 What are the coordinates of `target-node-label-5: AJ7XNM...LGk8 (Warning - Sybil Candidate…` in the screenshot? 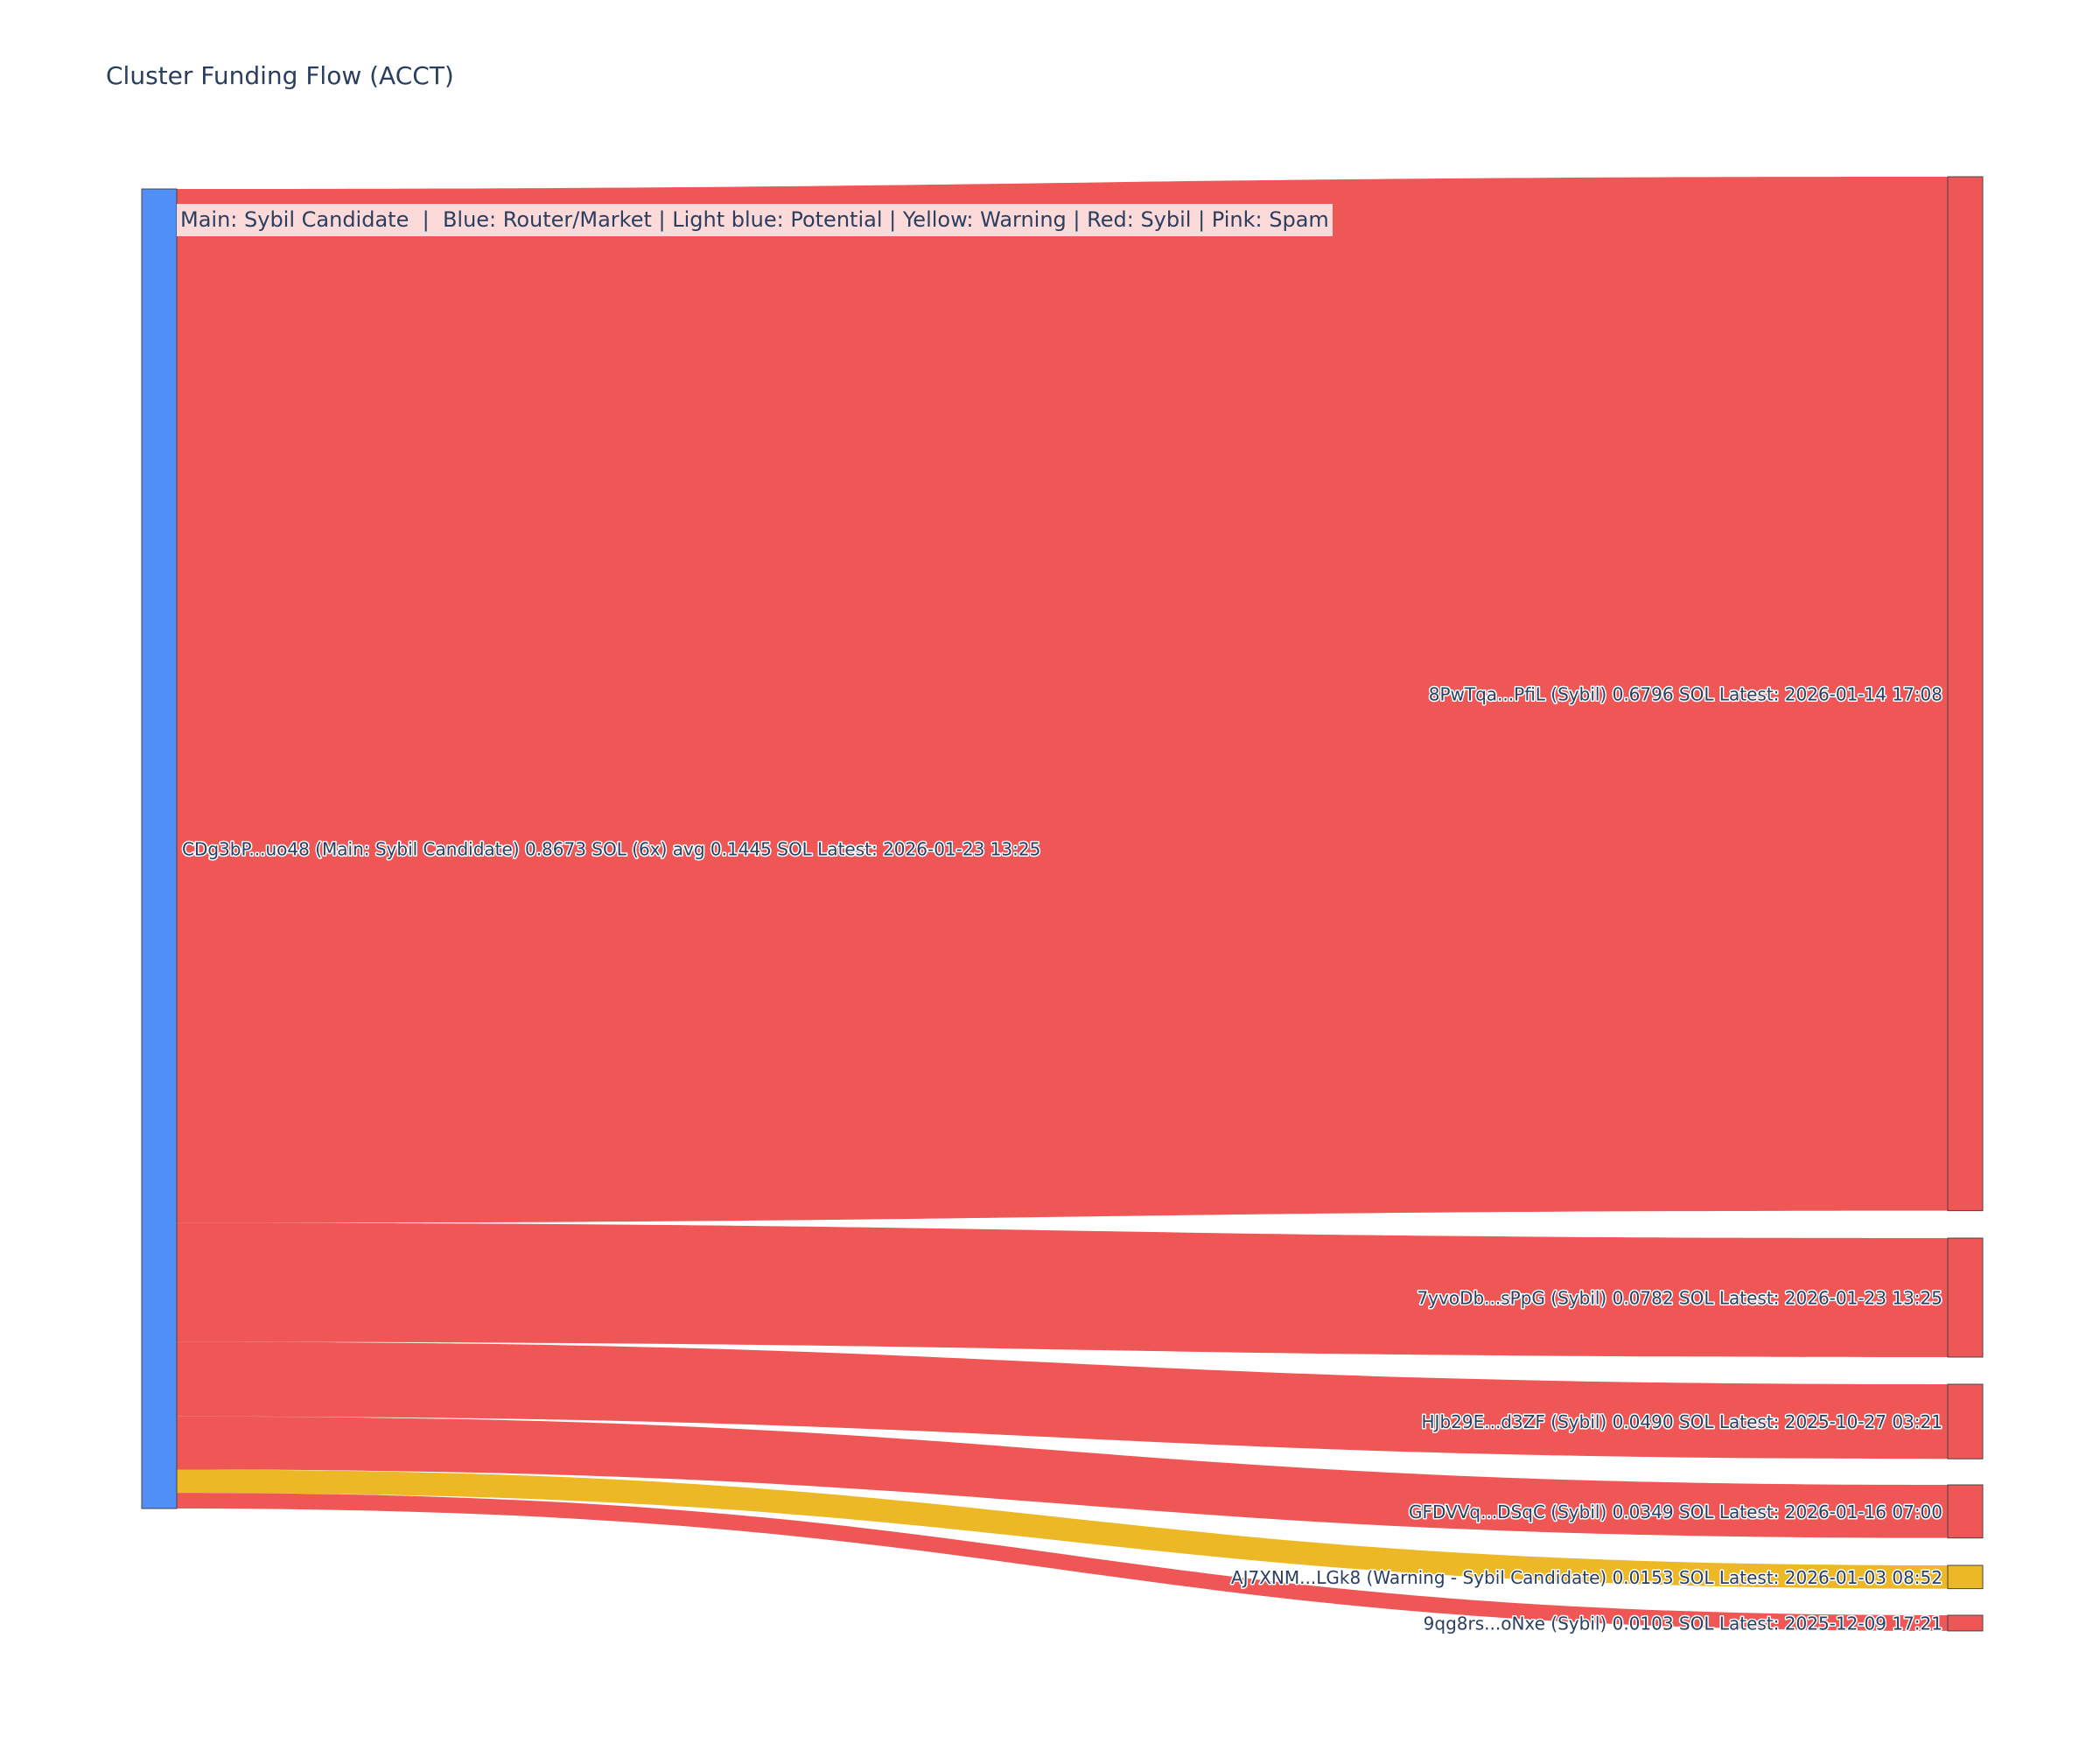 It's located at (1586, 1577).